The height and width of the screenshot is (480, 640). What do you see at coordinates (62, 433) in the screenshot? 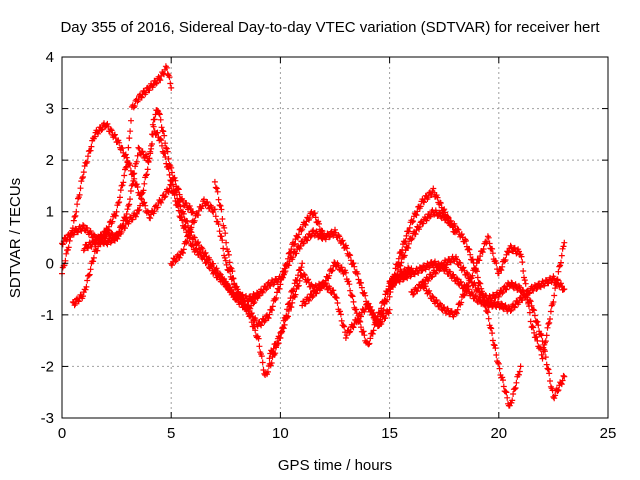
I see `x-tick-label: 0` at bounding box center [62, 433].